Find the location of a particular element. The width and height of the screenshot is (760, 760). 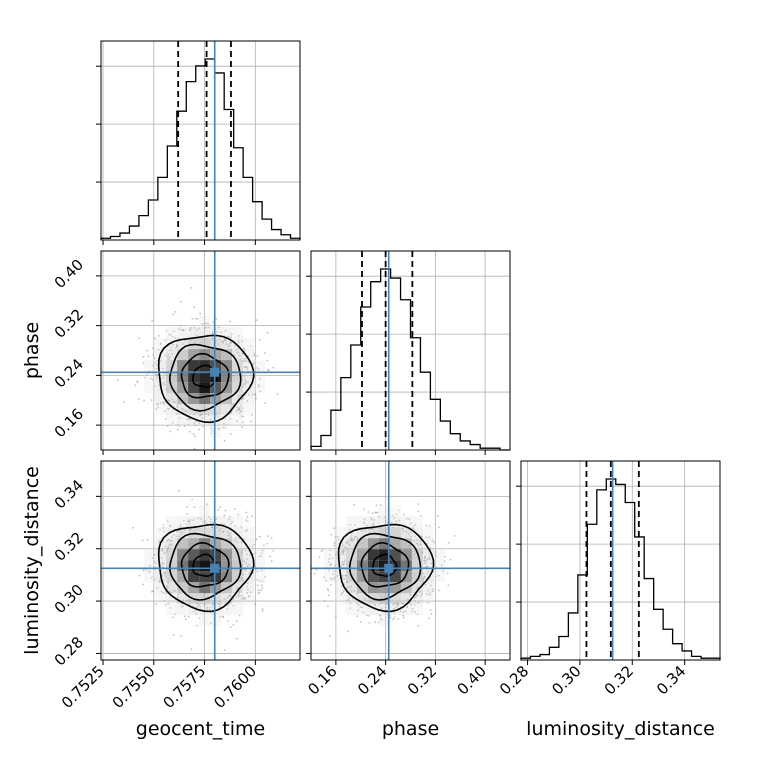

histogram-geocent_time is located at coordinates (200, 149).